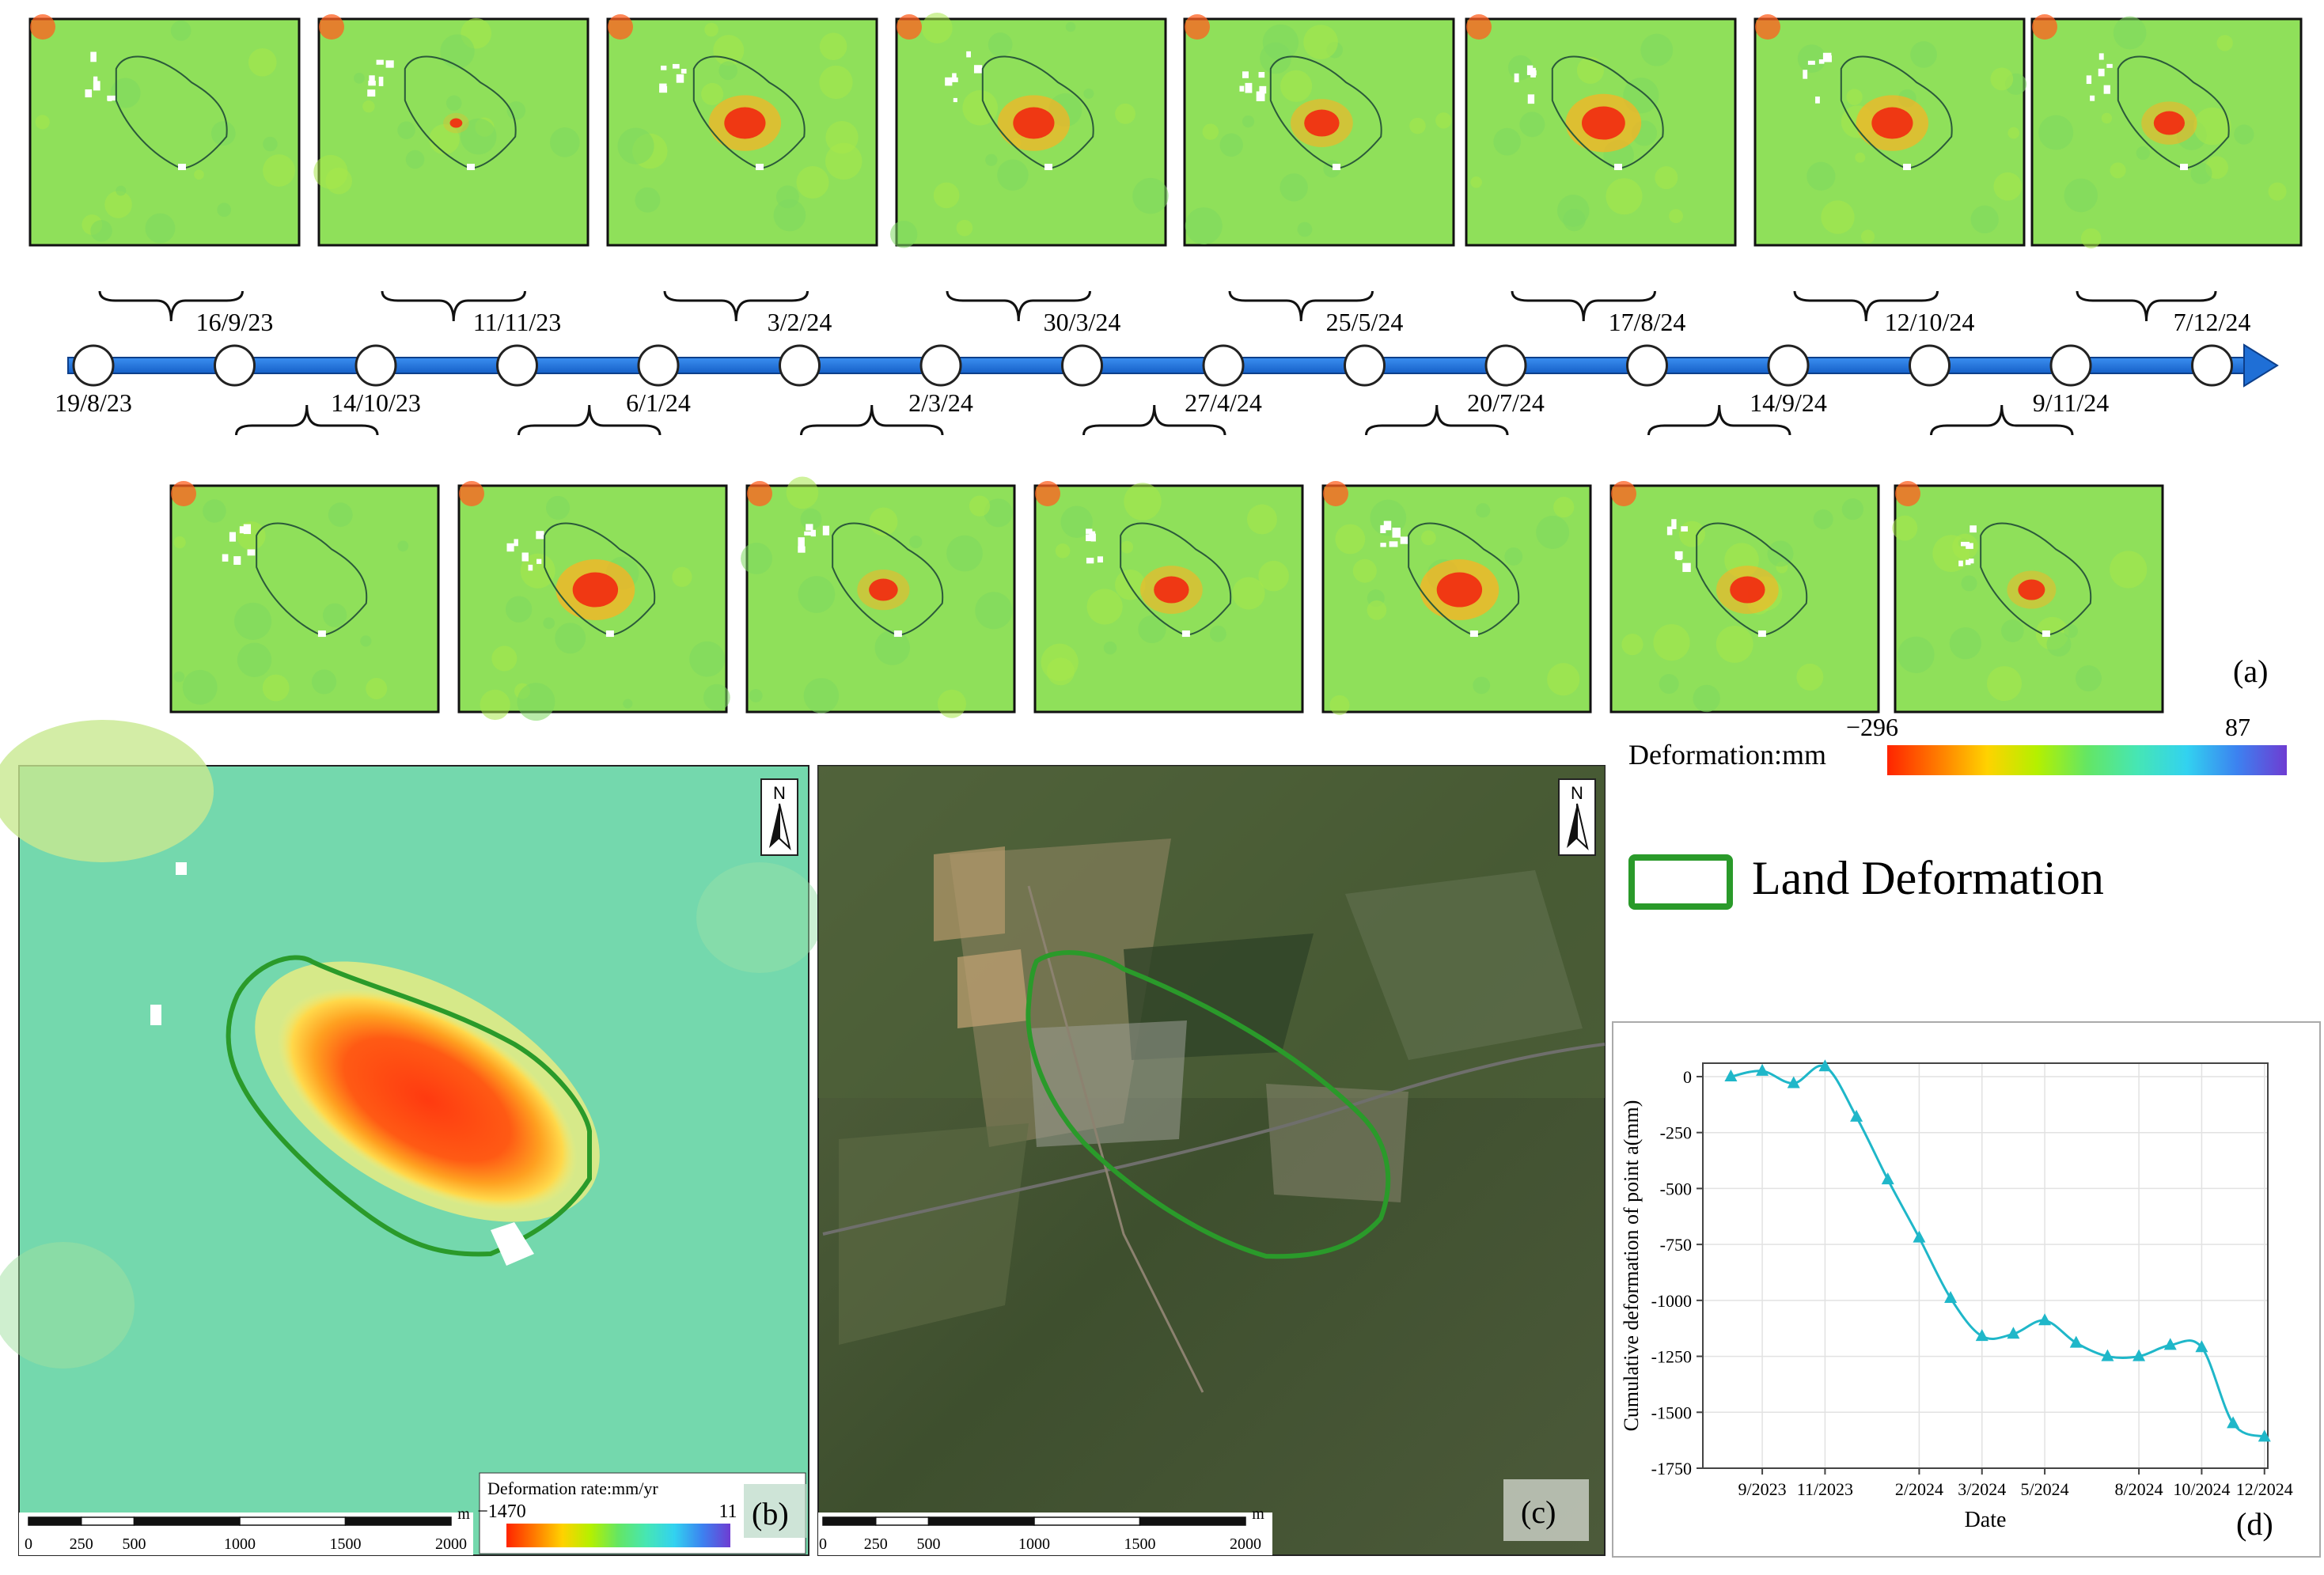 The height and width of the screenshot is (1575, 2324). What do you see at coordinates (2045, 1489) in the screenshot?
I see `x-tick-label: 5/2024` at bounding box center [2045, 1489].